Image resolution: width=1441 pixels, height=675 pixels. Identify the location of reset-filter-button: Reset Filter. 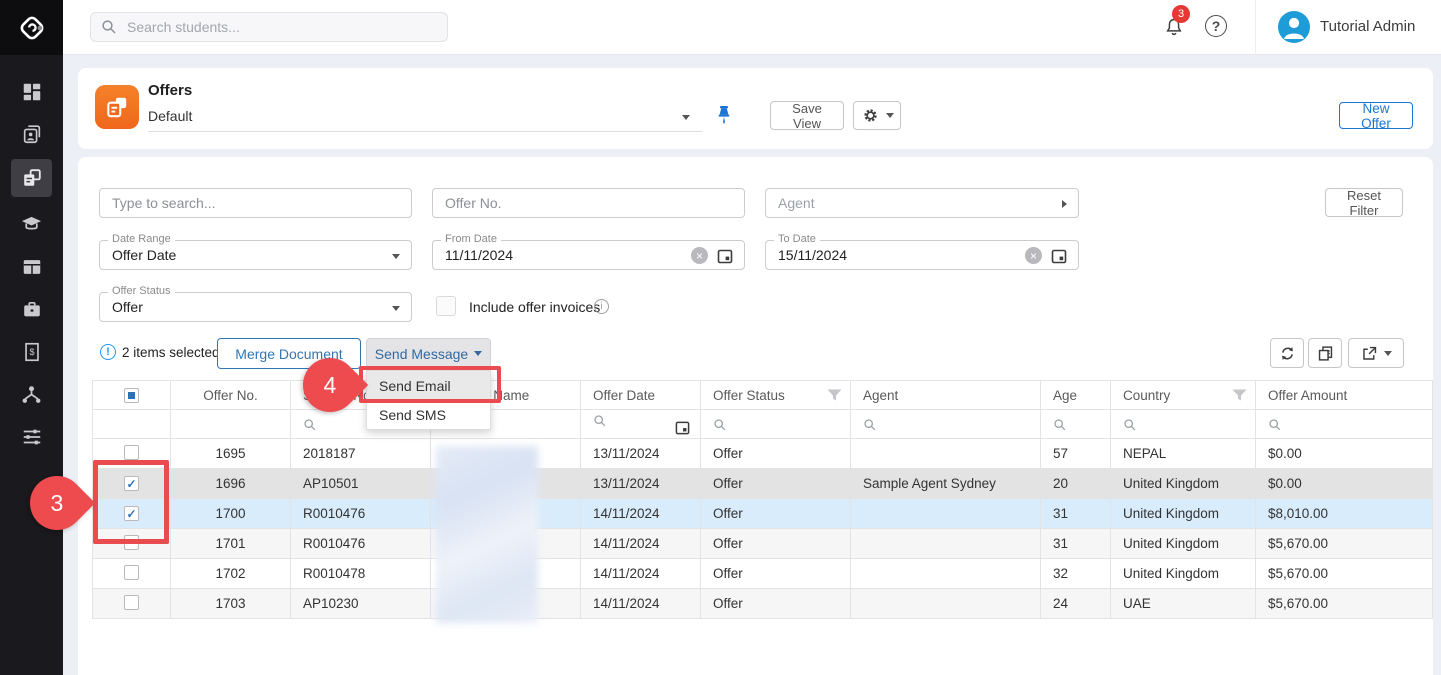
(1364, 203).